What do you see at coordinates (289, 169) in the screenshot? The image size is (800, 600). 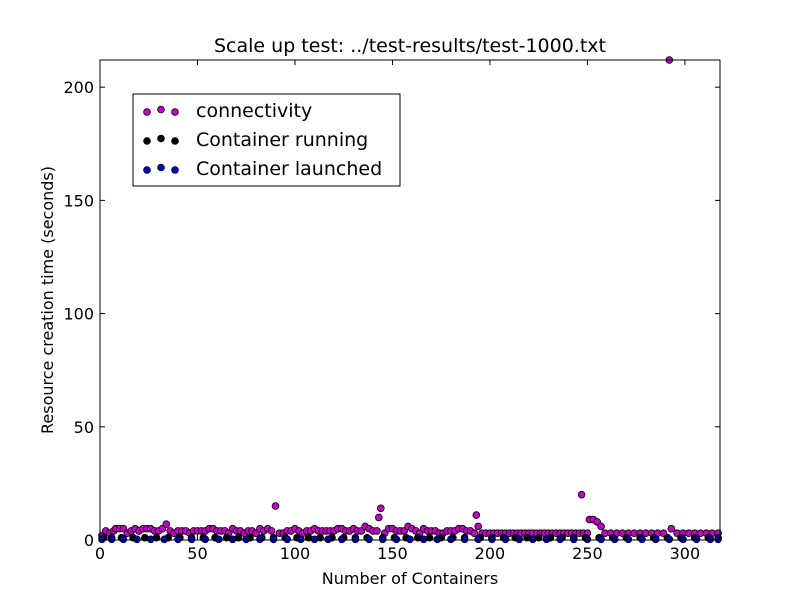 I see `legend-label: Container launched` at bounding box center [289, 169].